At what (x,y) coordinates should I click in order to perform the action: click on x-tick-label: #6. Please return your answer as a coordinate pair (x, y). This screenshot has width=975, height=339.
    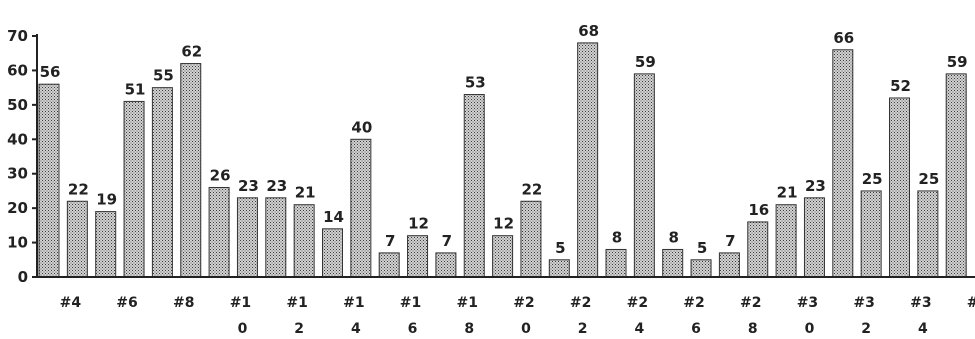
    Looking at the image, I should click on (126, 303).